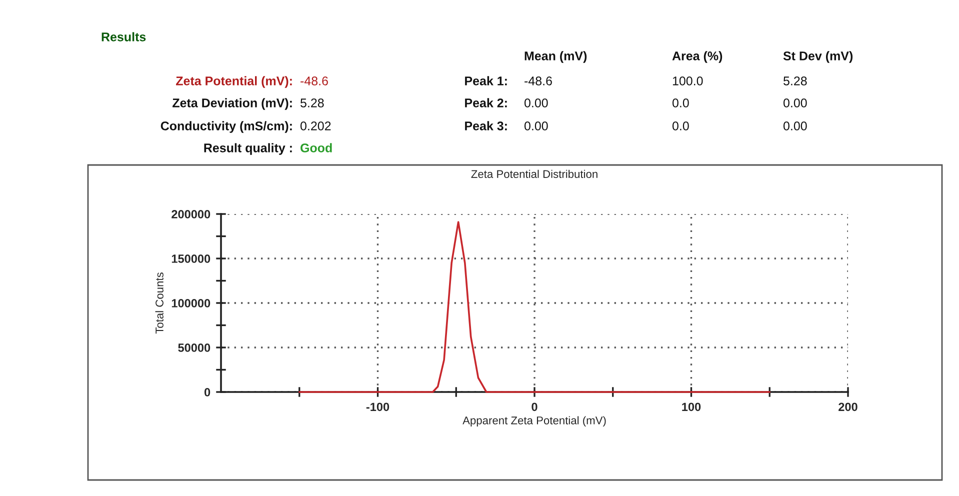 Image resolution: width=959 pixels, height=496 pixels. Describe the element at coordinates (848, 407) in the screenshot. I see `x-tick-label: 200` at that location.